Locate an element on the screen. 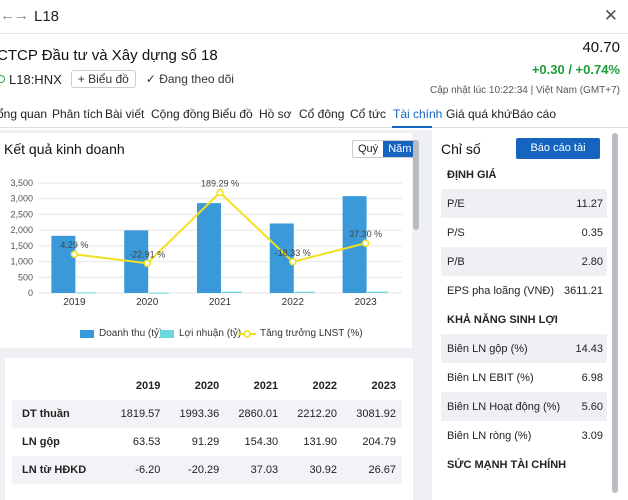  ratio-value: 2.80 is located at coordinates (592, 261).